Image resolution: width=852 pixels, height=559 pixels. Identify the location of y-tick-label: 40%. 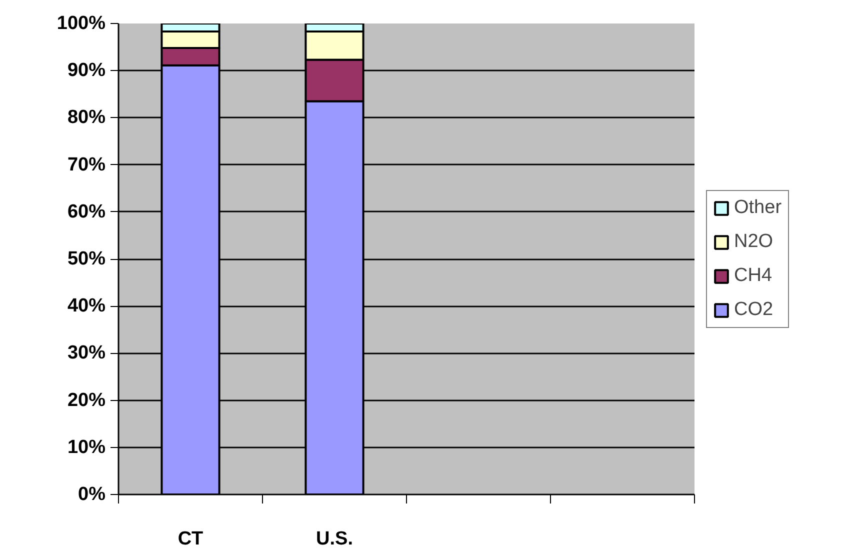
(86, 306).